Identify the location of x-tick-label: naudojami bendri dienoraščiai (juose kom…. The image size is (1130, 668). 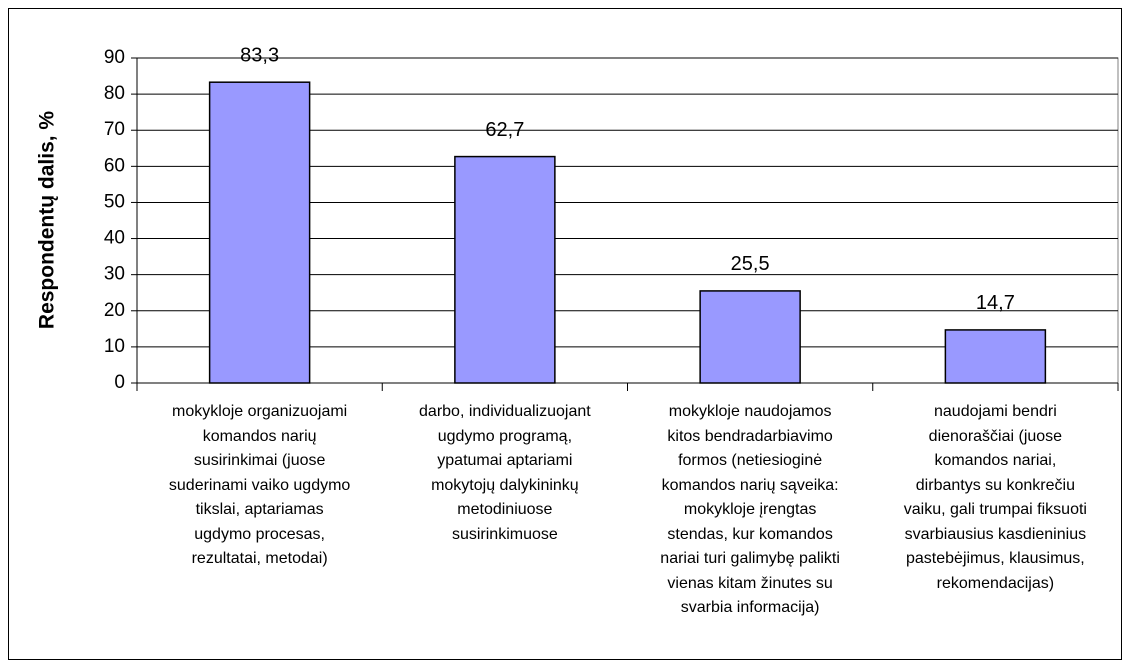
(995, 497).